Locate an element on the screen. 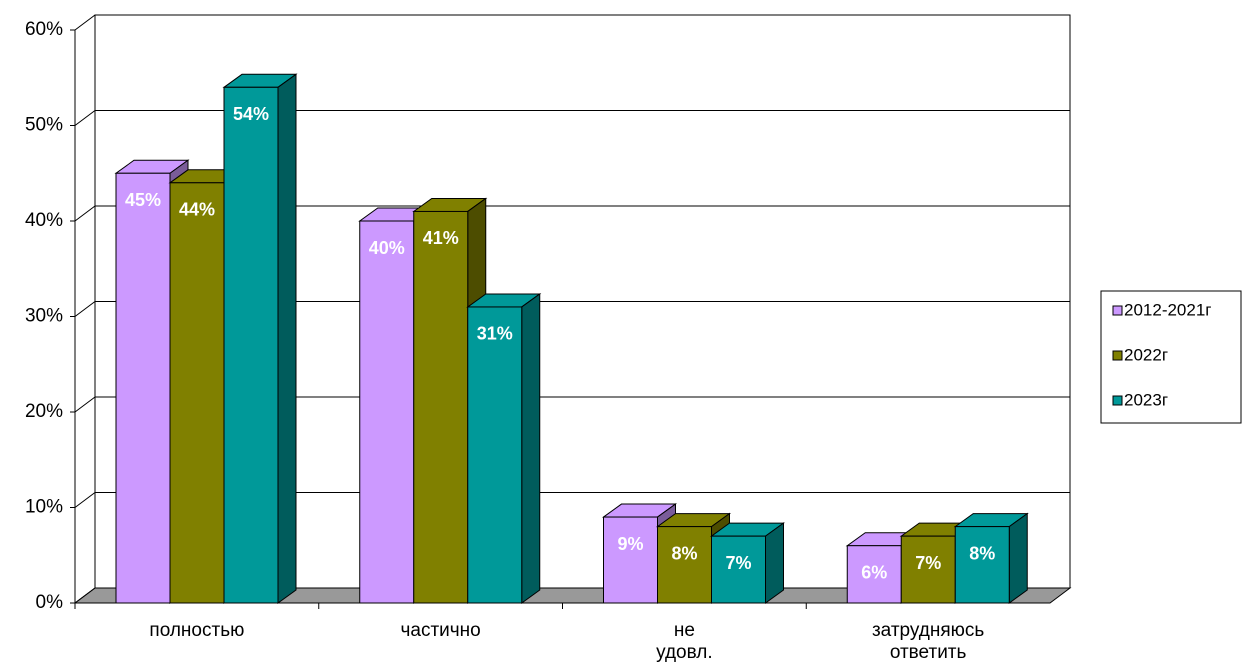 This screenshot has height=671, width=1243. x-tick-label: затрудняюсь ответить is located at coordinates (928, 641).